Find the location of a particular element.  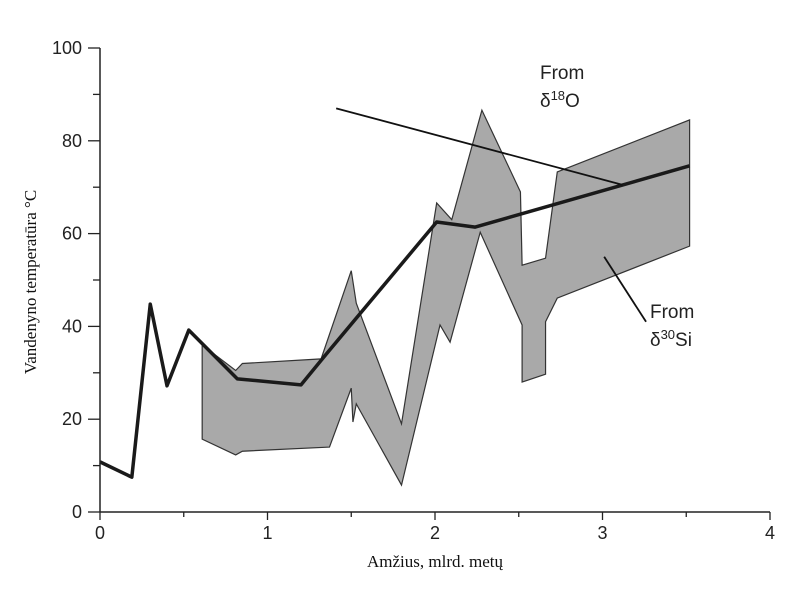

y-tick-label: 60 is located at coordinates (72, 234).